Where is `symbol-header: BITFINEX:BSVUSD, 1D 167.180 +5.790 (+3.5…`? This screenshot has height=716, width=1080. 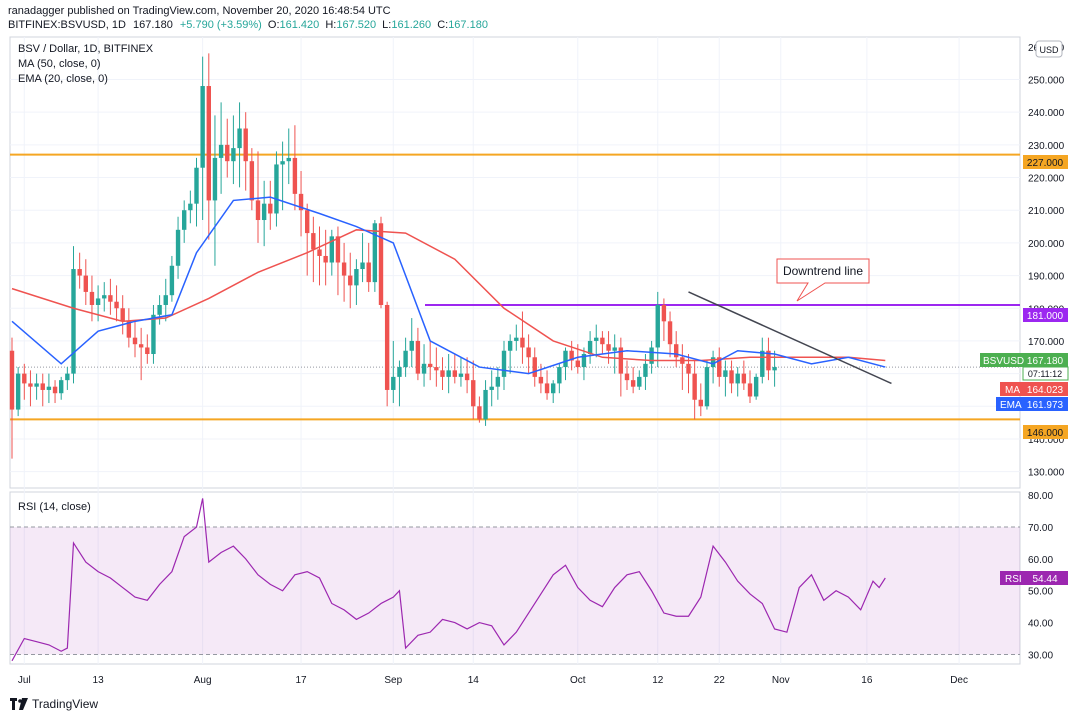 symbol-header: BITFINEX:BSVUSD, 1D 167.180 +5.790 (+3.5… is located at coordinates (248, 25).